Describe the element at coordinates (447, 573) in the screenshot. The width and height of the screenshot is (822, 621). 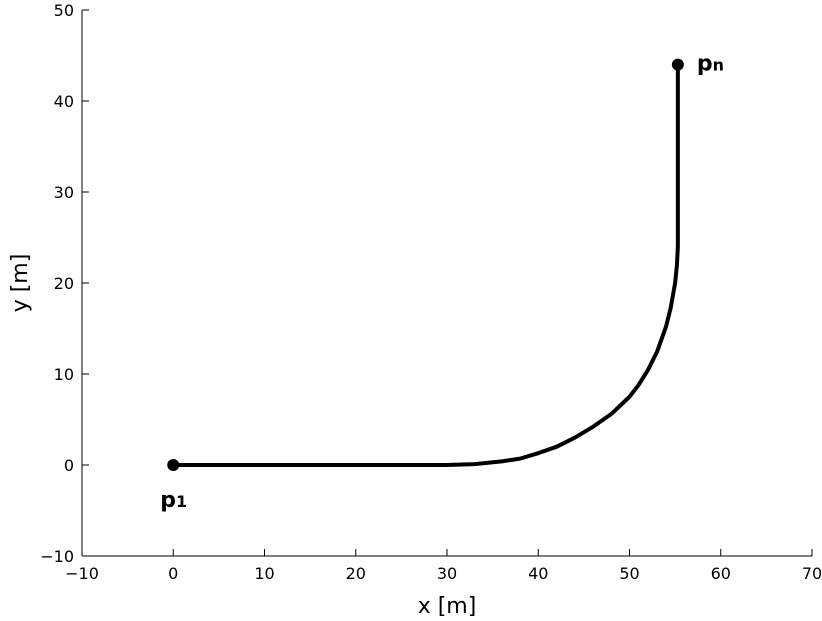
I see `x-tick-label: 30` at that location.